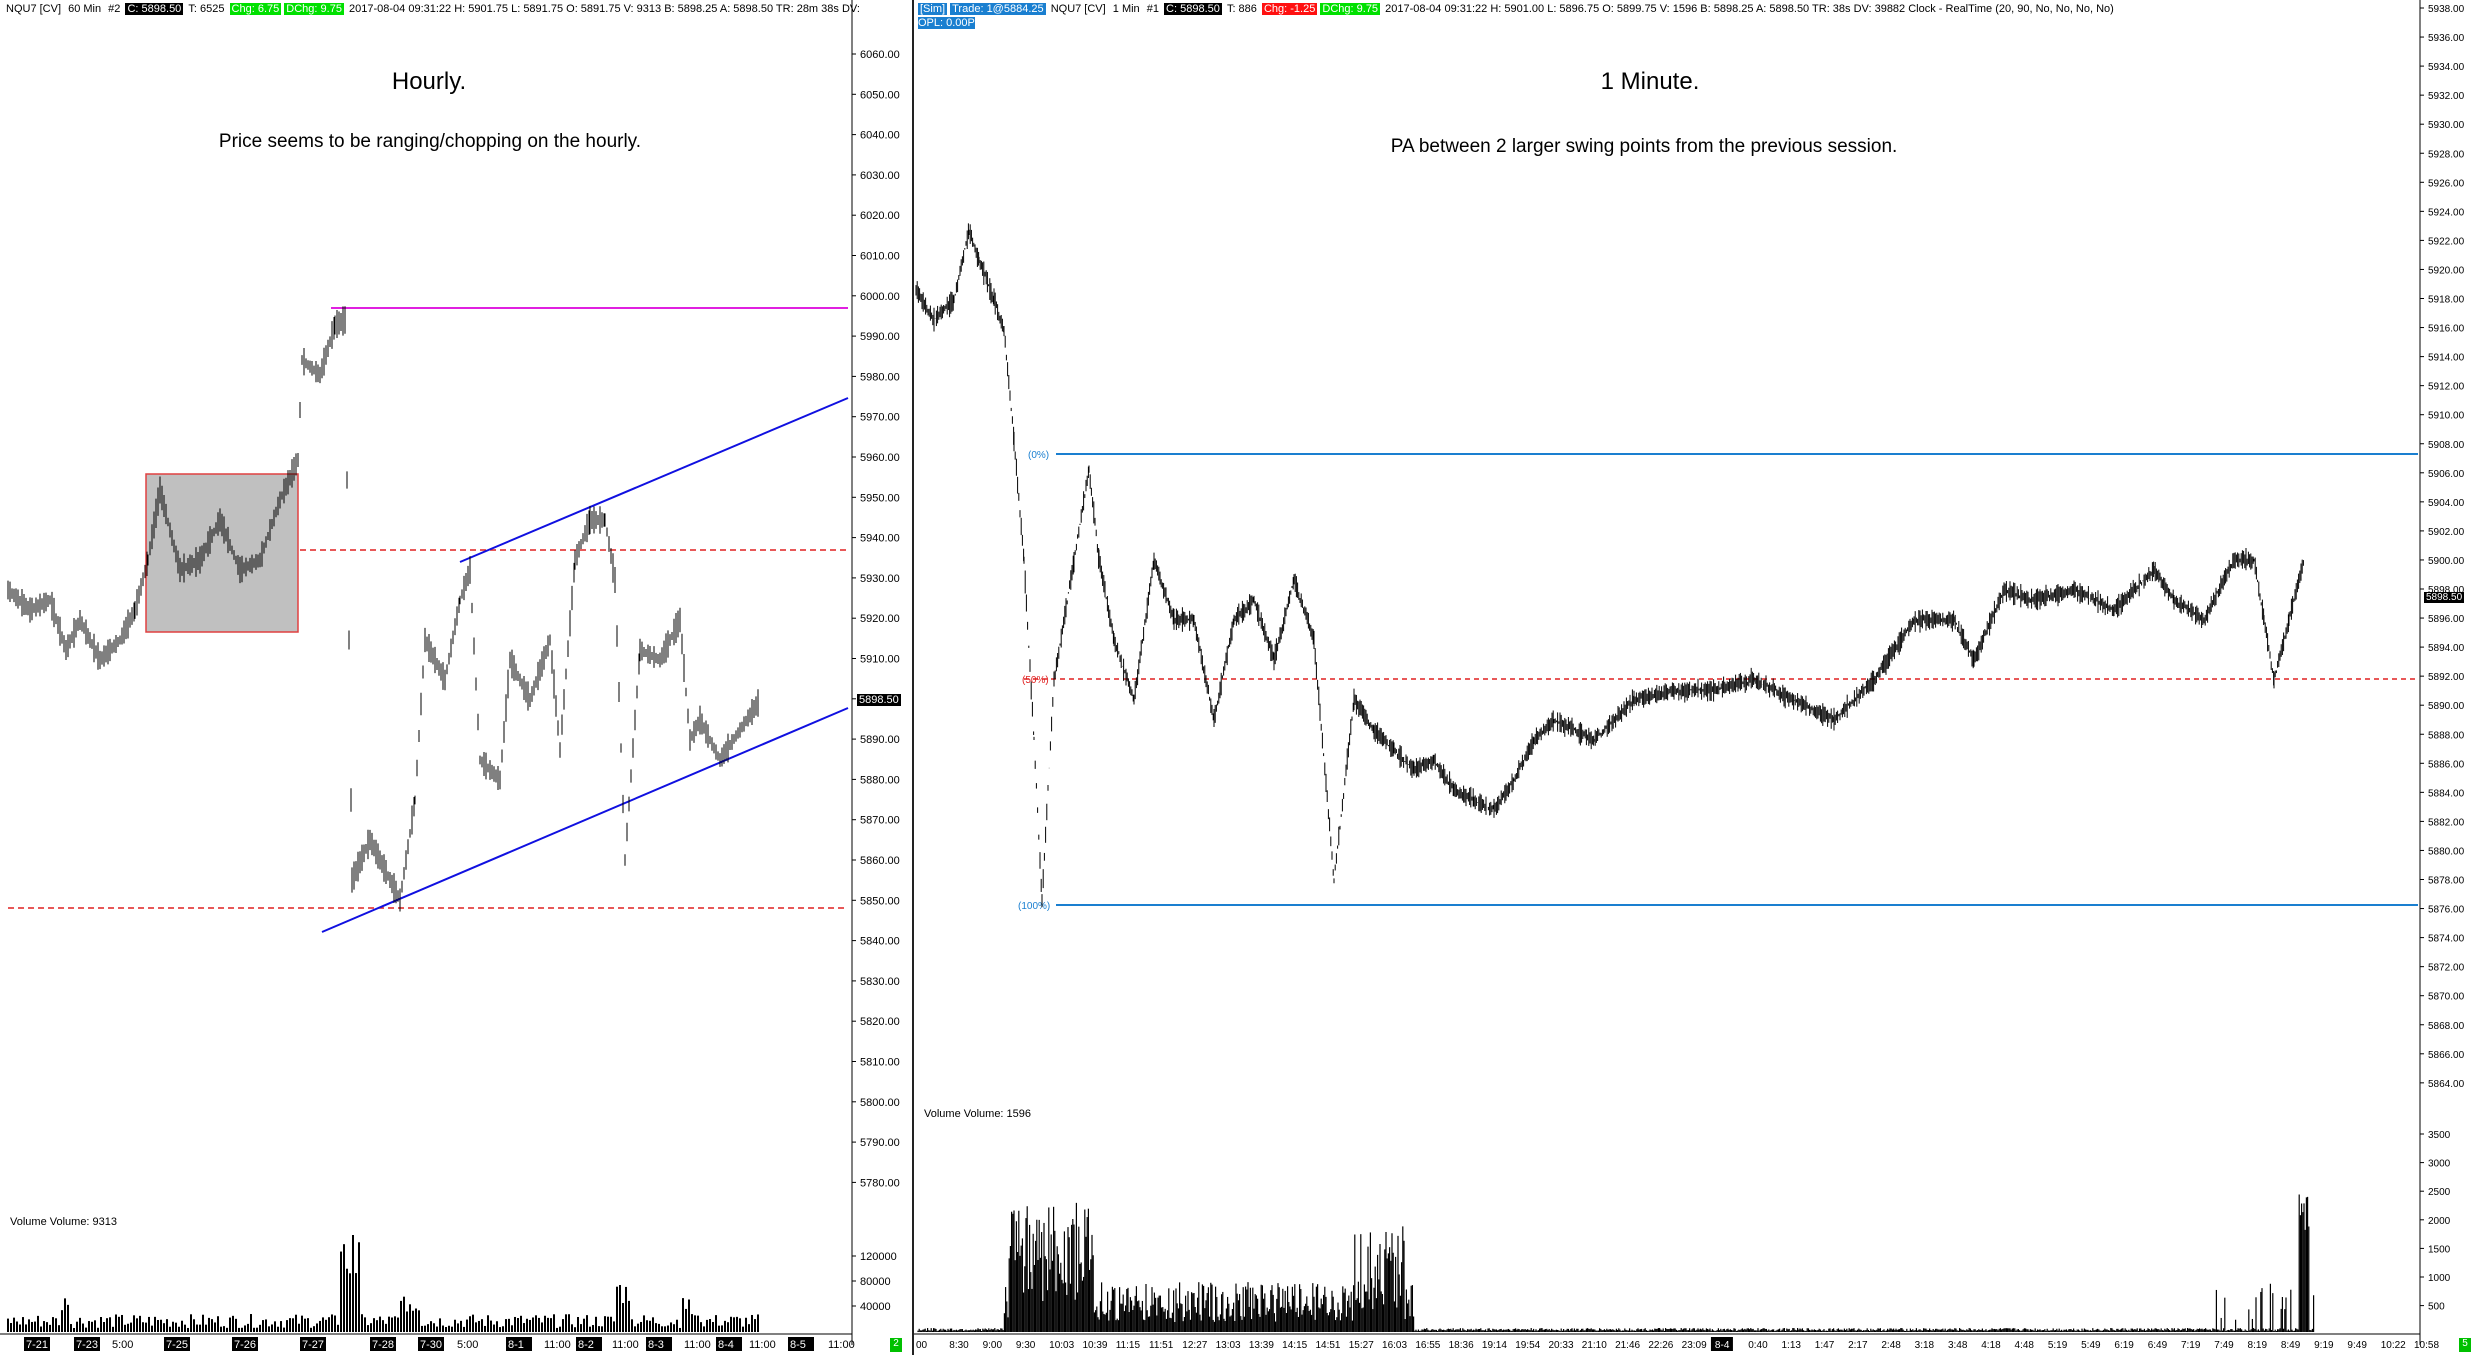 Image resolution: width=2471 pixels, height=1355 pixels. What do you see at coordinates (2439, 1221) in the screenshot?
I see `volume-tick-label: 2000` at bounding box center [2439, 1221].